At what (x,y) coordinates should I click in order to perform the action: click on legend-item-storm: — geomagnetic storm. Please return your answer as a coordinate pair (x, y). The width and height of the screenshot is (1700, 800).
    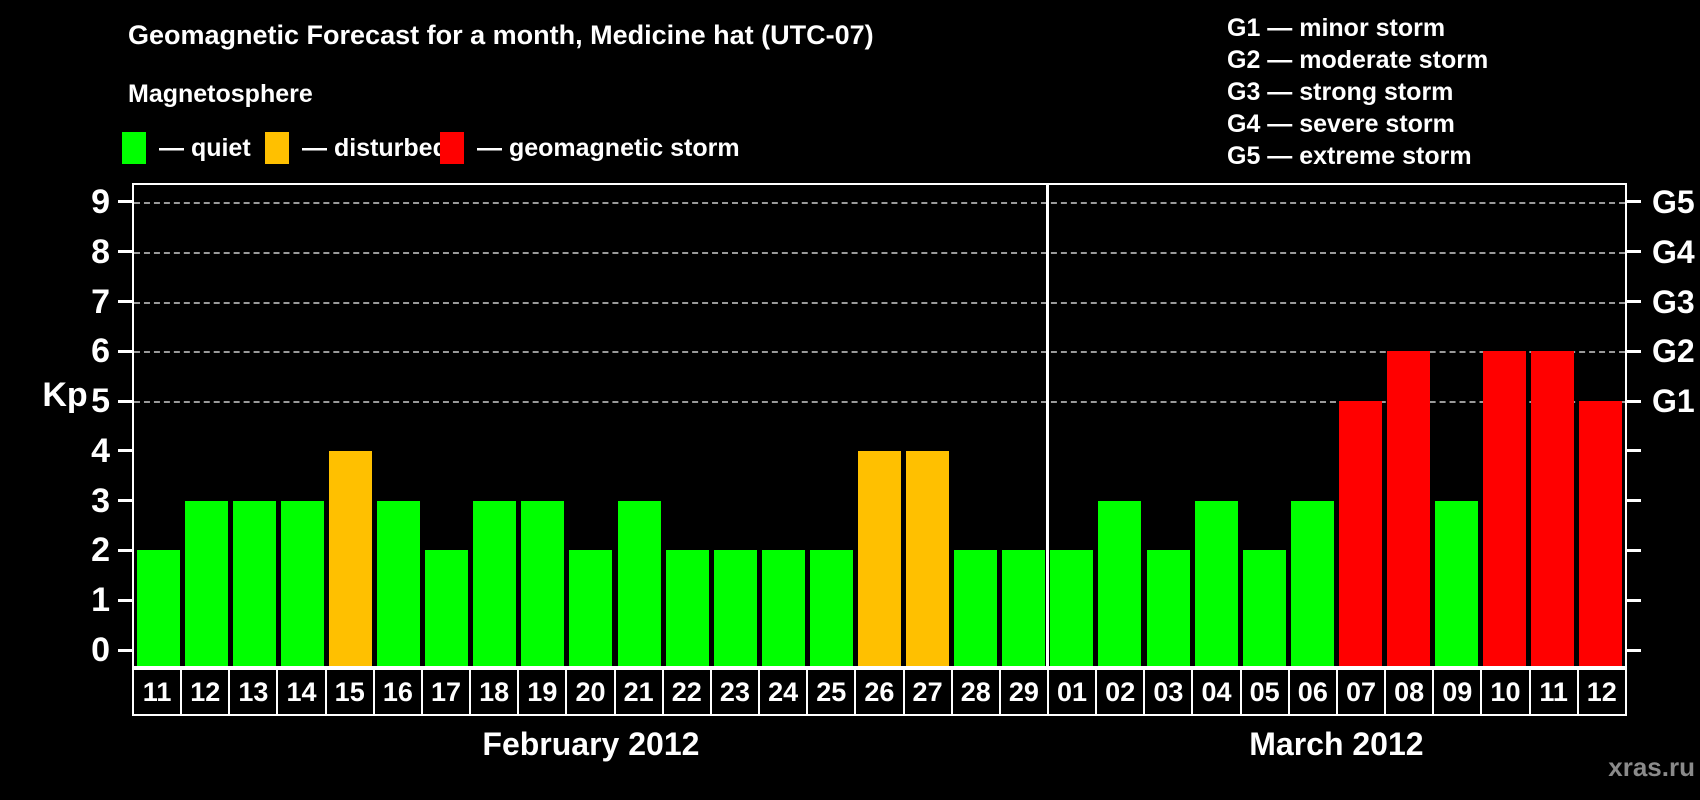
    Looking at the image, I should click on (590, 148).